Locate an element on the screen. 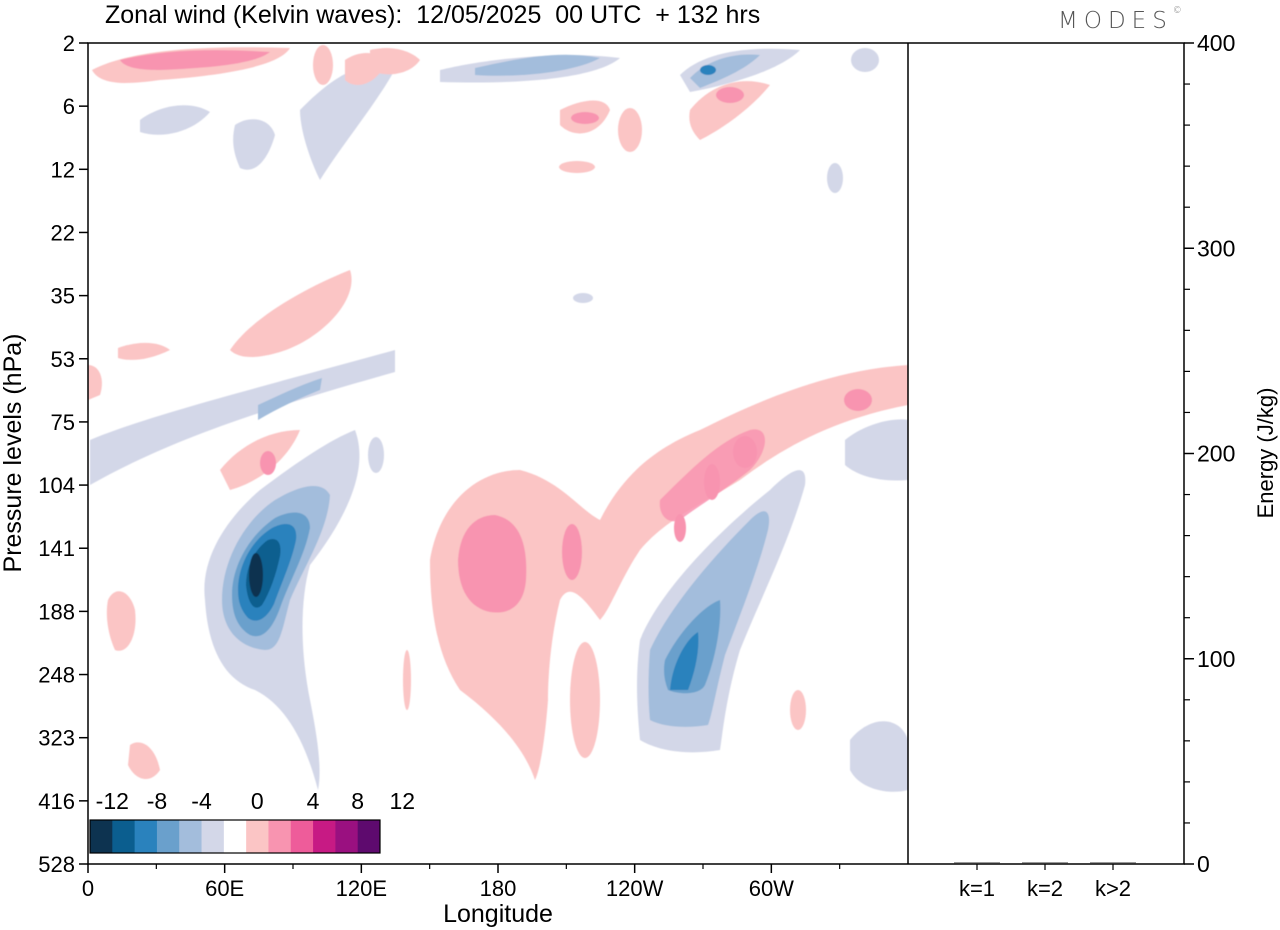  pos-contour-strat-1-core is located at coordinates (195, 60).